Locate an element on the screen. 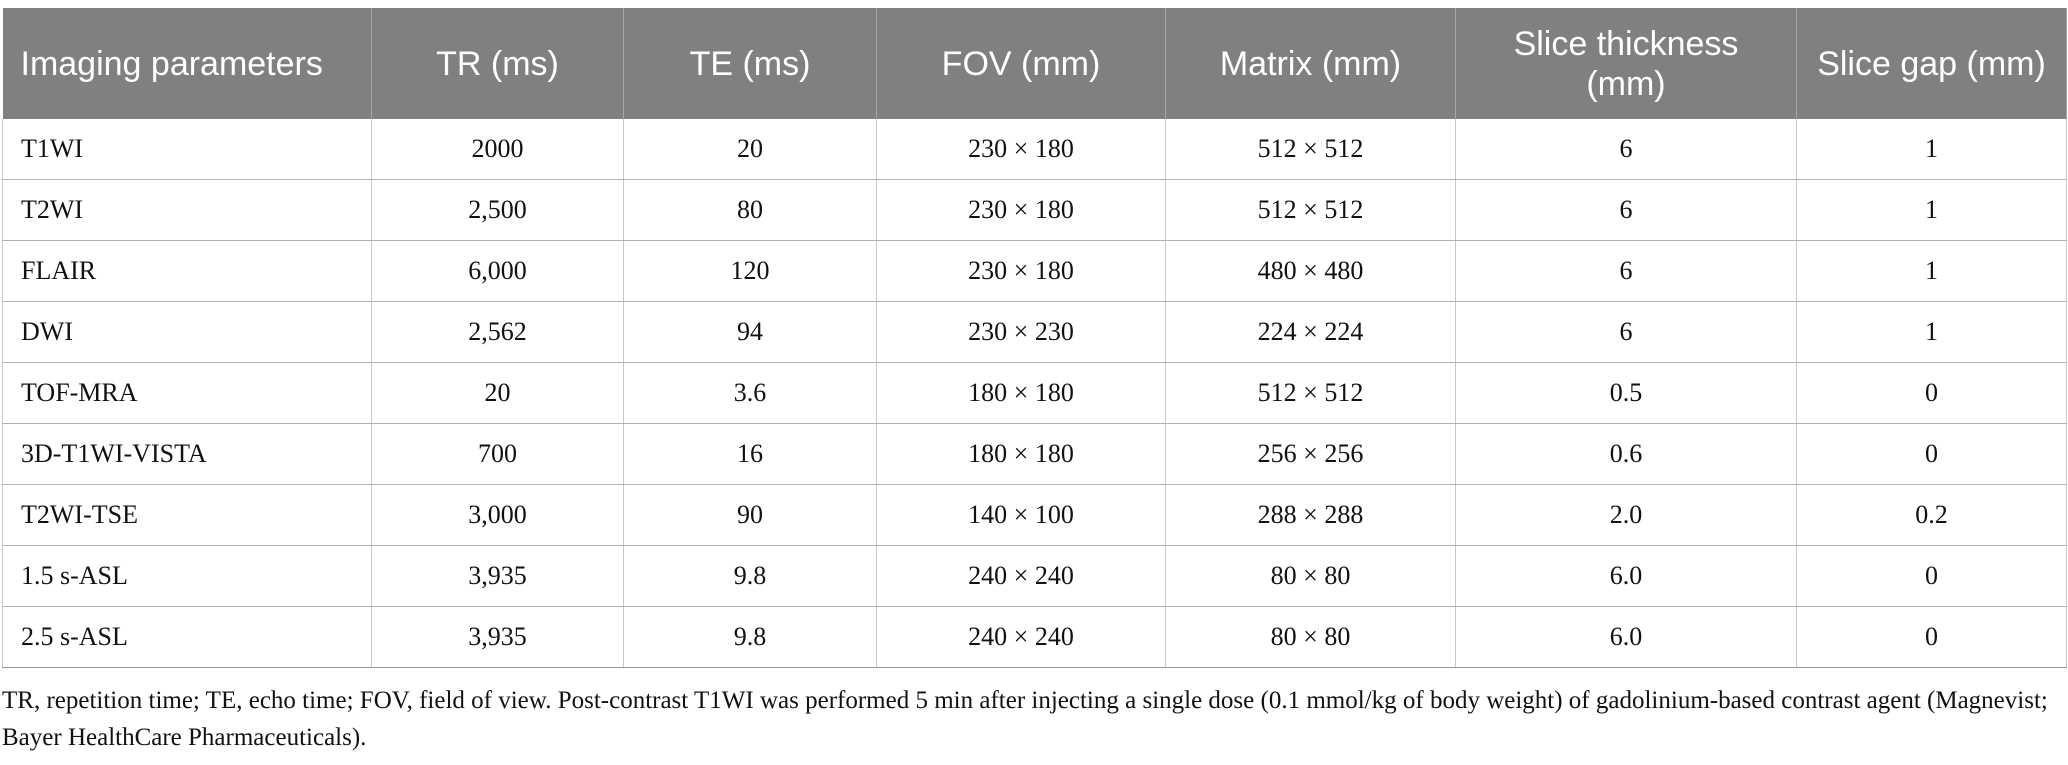 The width and height of the screenshot is (2068, 765). table-cell: 230 × 230 is located at coordinates (1021, 332).